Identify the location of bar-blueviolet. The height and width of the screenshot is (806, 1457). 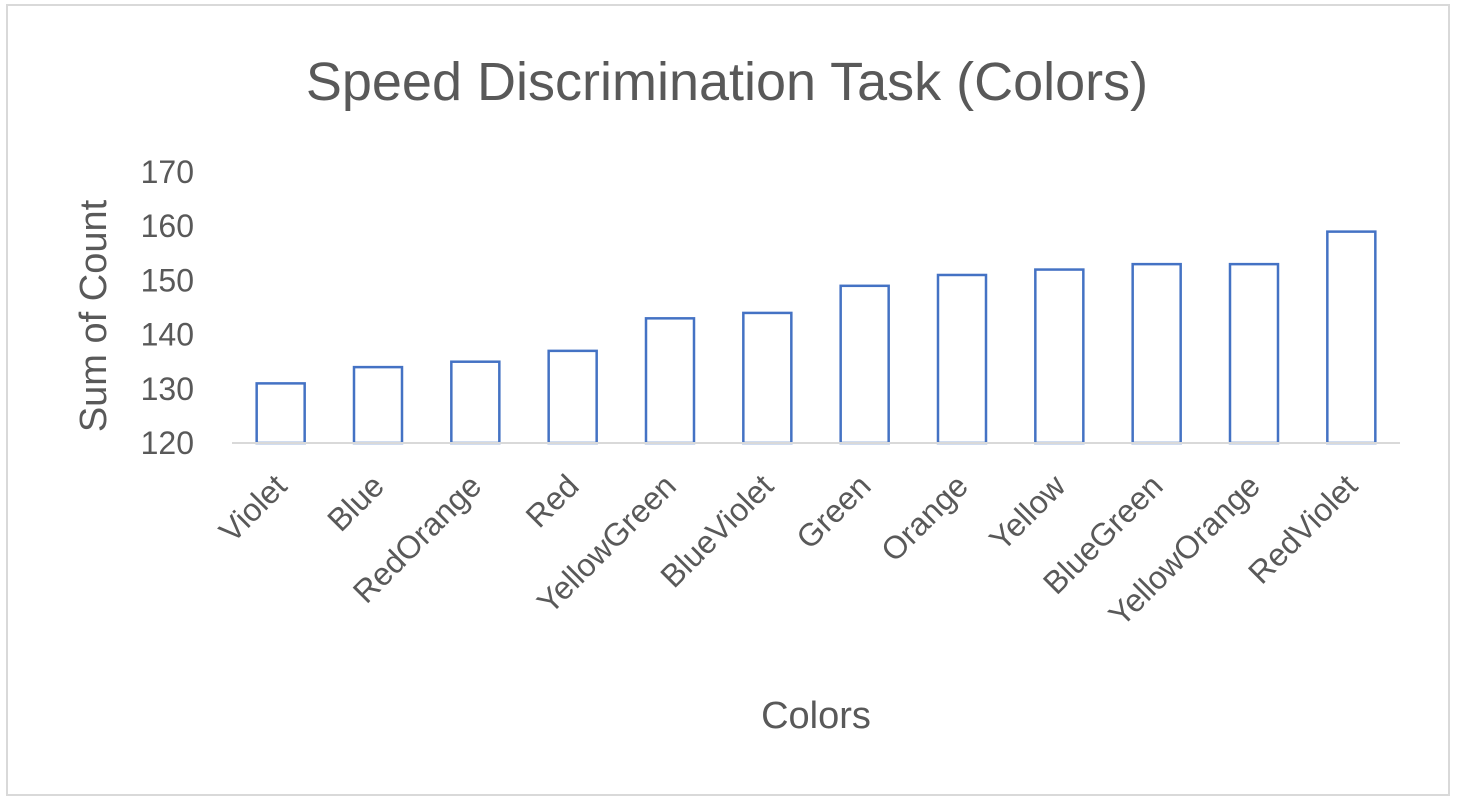
(767, 378).